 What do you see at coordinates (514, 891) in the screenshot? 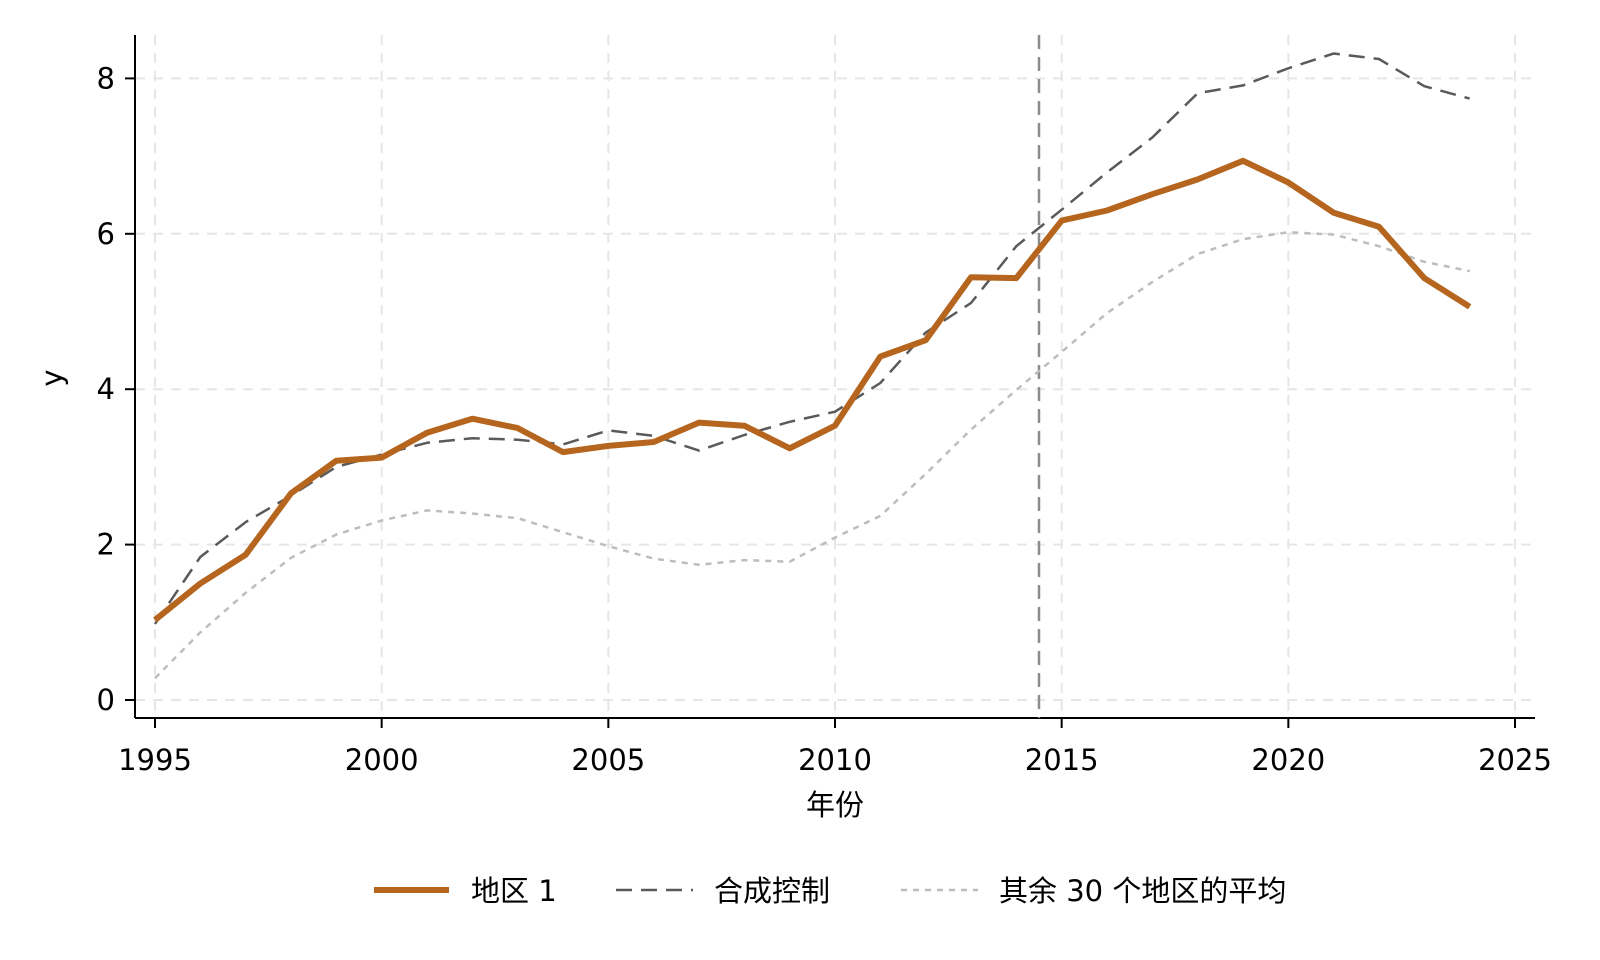
I see `legend-label-0: 地区 1` at bounding box center [514, 891].